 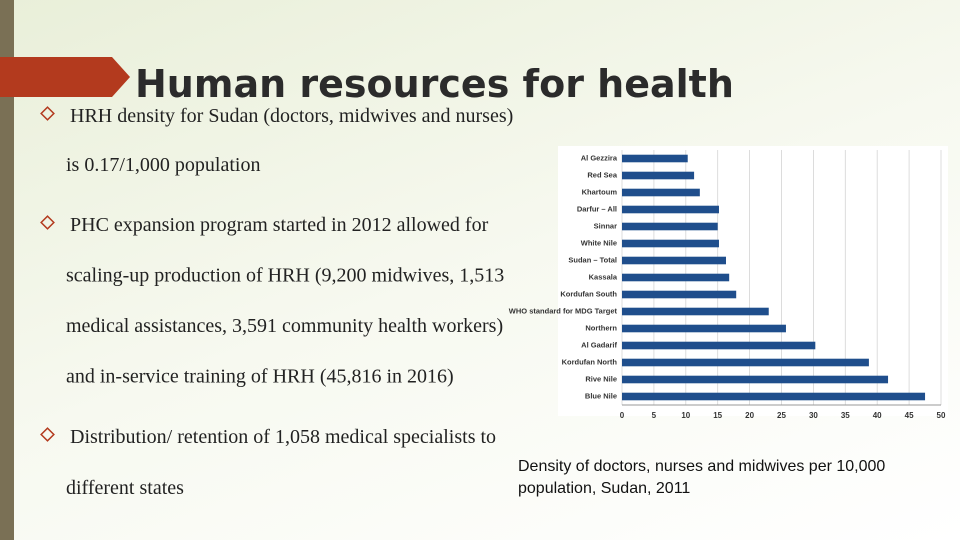 What do you see at coordinates (599, 344) in the screenshot?
I see `category-label: Al Gadarif` at bounding box center [599, 344].